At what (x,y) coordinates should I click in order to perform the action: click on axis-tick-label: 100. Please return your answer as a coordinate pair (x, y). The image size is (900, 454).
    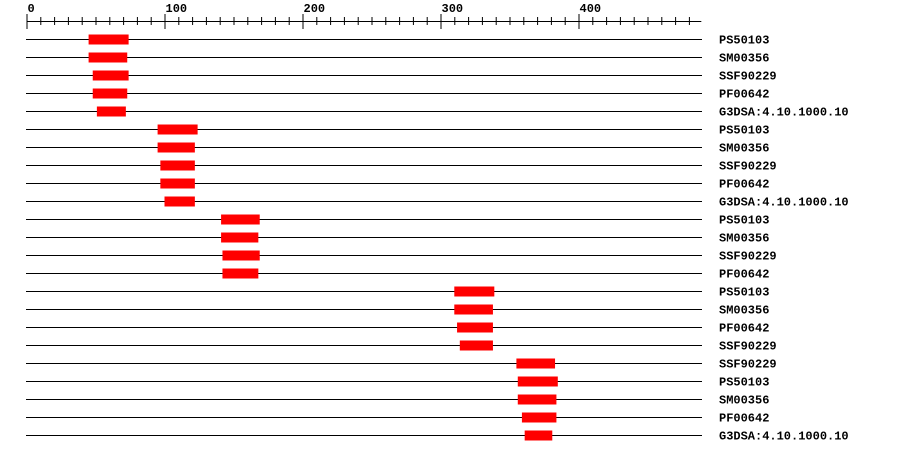
    Looking at the image, I should click on (177, 9).